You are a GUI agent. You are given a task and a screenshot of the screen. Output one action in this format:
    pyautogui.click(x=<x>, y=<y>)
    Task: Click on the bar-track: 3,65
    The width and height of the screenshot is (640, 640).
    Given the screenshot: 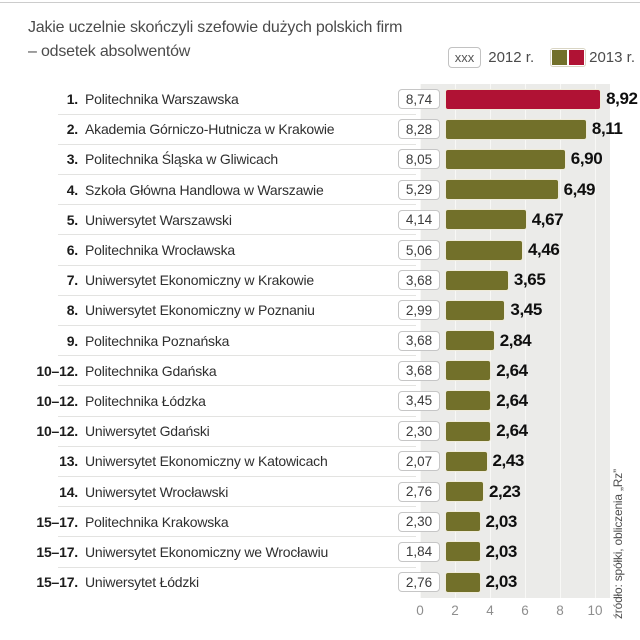 What is the action you would take?
    pyautogui.click(x=542, y=280)
    